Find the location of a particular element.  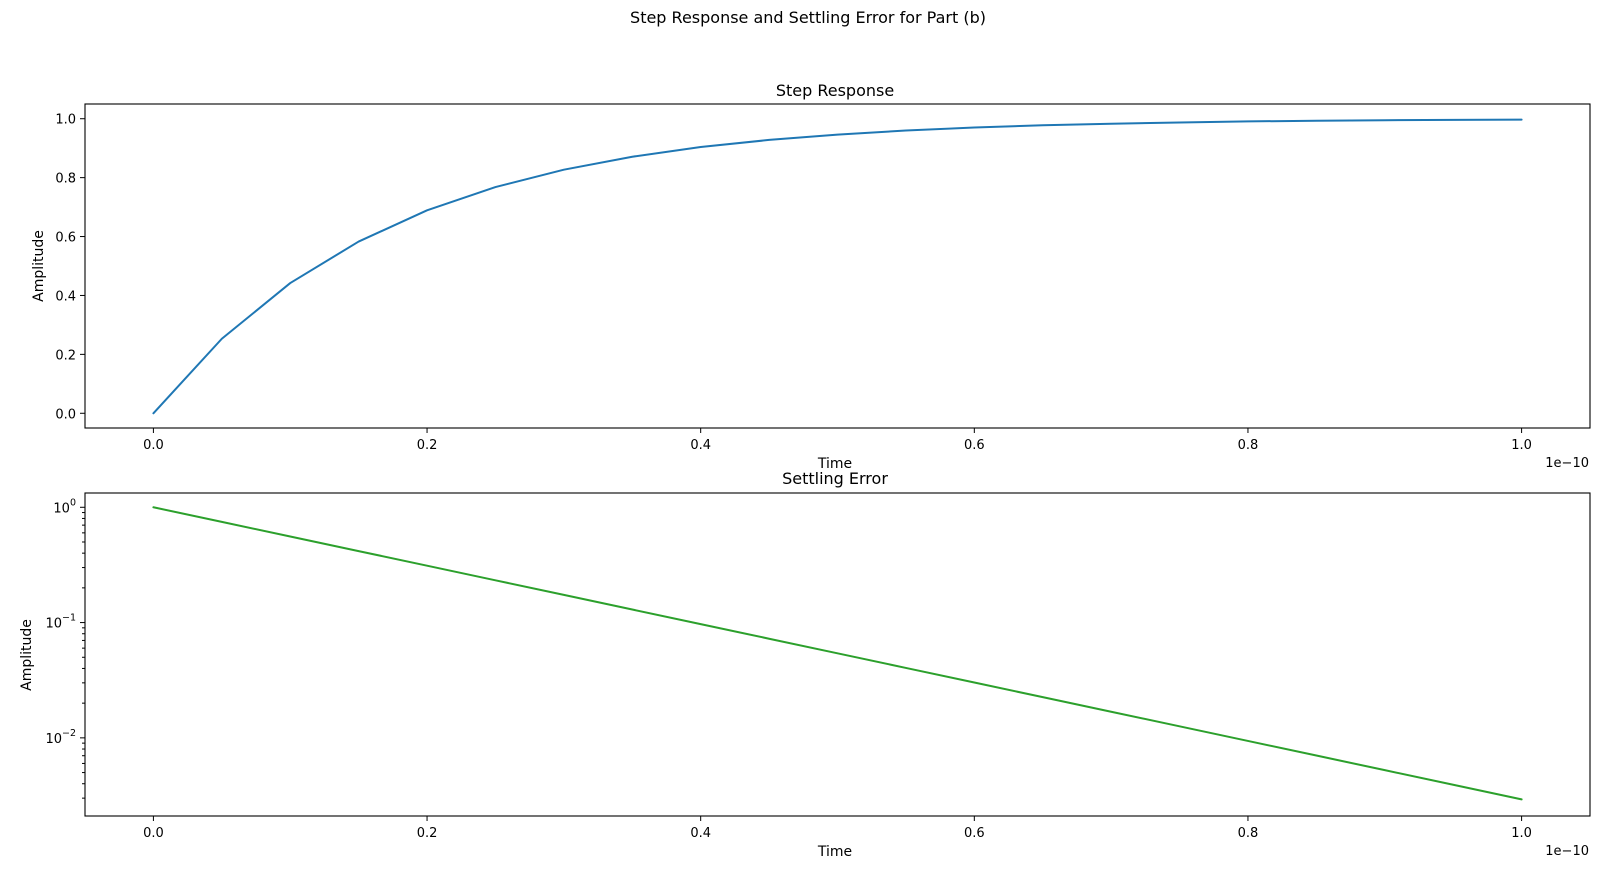

step-response-y-tick-label: 0.8 is located at coordinates (65, 179).